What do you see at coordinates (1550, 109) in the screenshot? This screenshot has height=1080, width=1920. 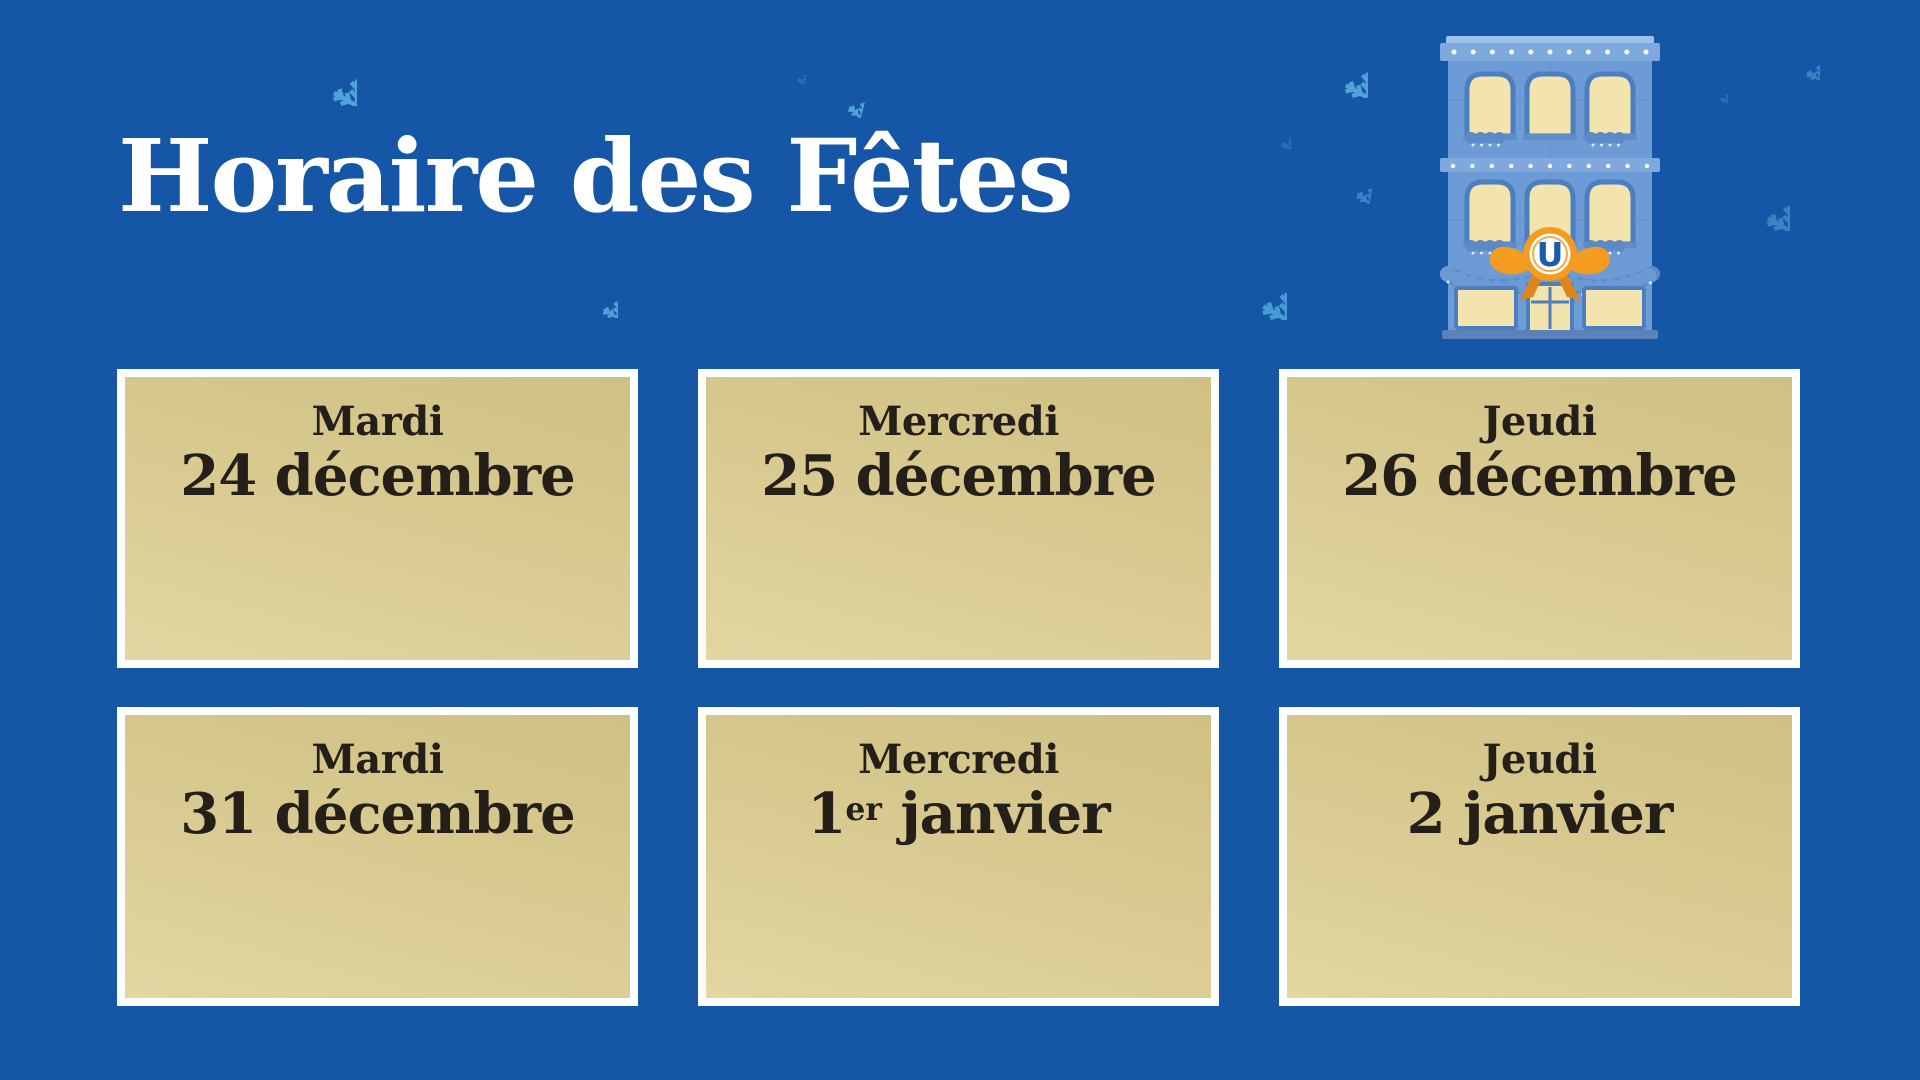 I see `upper-floor-windows` at bounding box center [1550, 109].